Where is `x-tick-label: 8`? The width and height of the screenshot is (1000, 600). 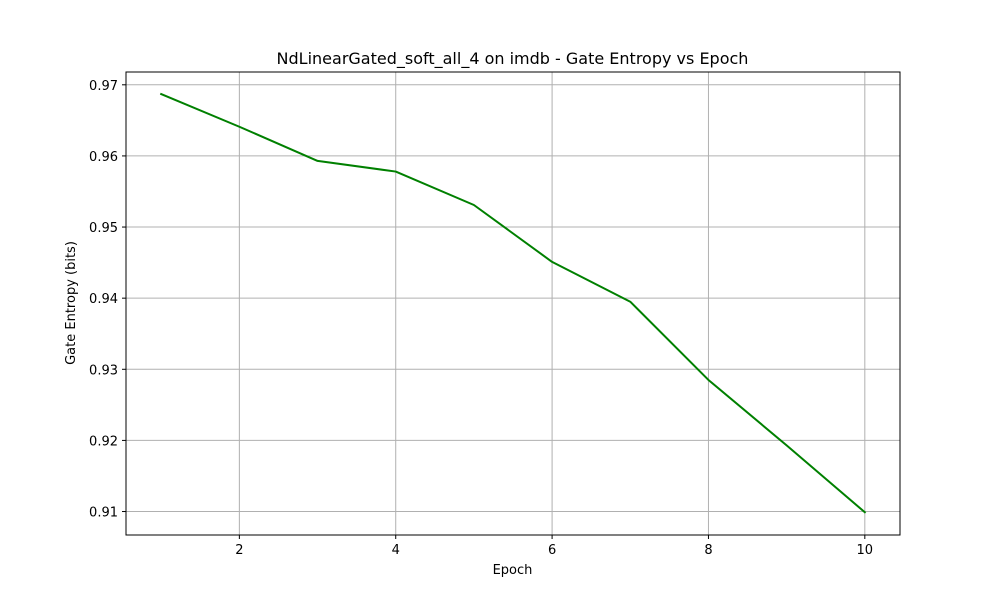
x-tick-label: 8 is located at coordinates (708, 550).